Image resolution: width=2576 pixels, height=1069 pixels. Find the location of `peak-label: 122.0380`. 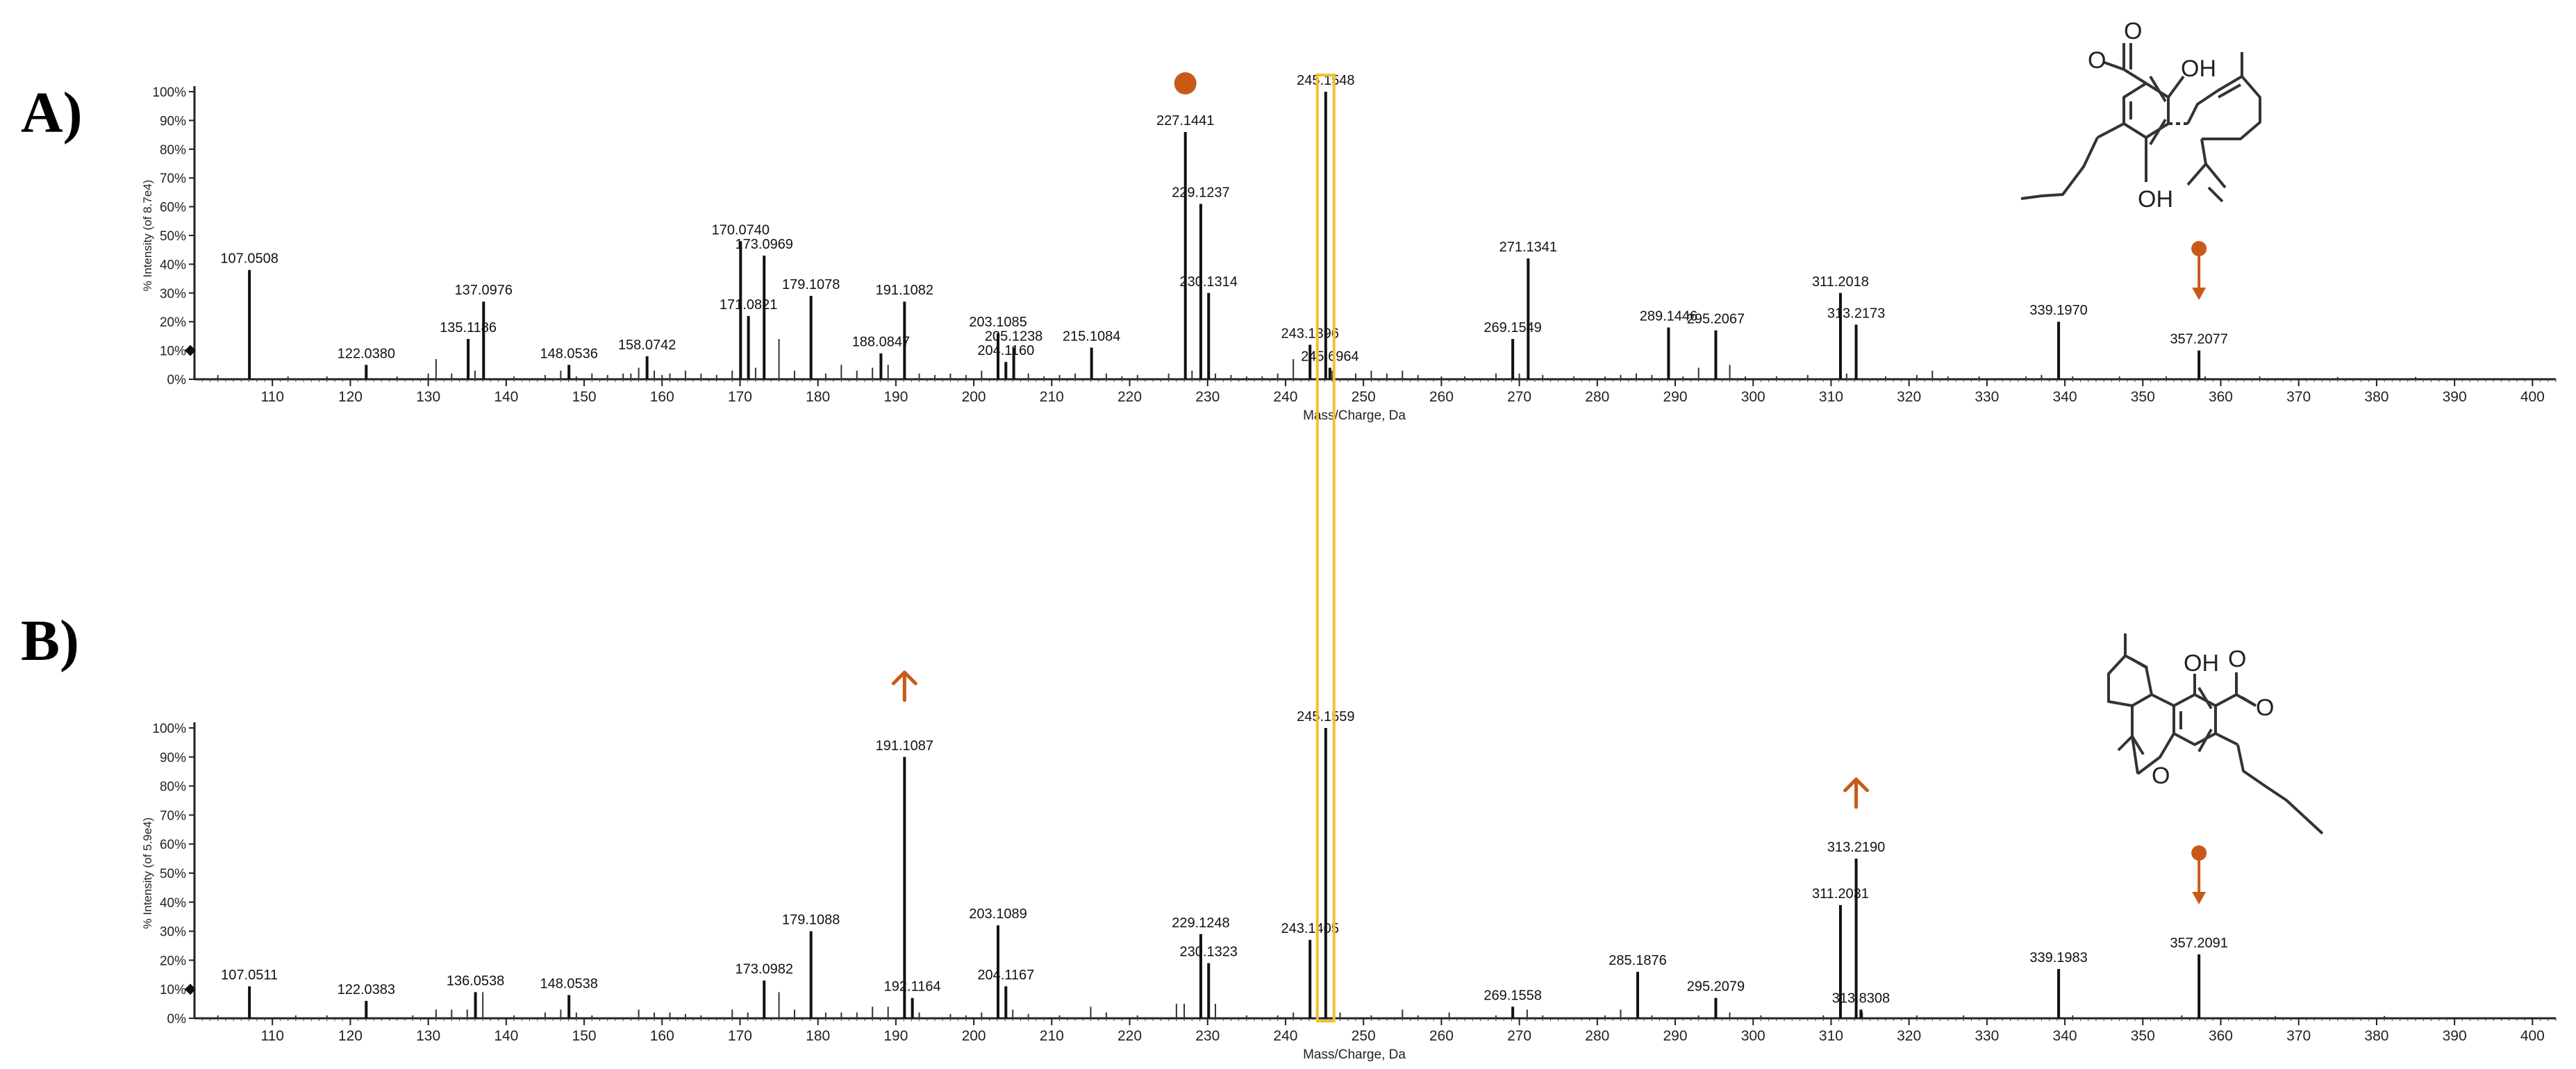

peak-label: 122.0380 is located at coordinates (366, 353).